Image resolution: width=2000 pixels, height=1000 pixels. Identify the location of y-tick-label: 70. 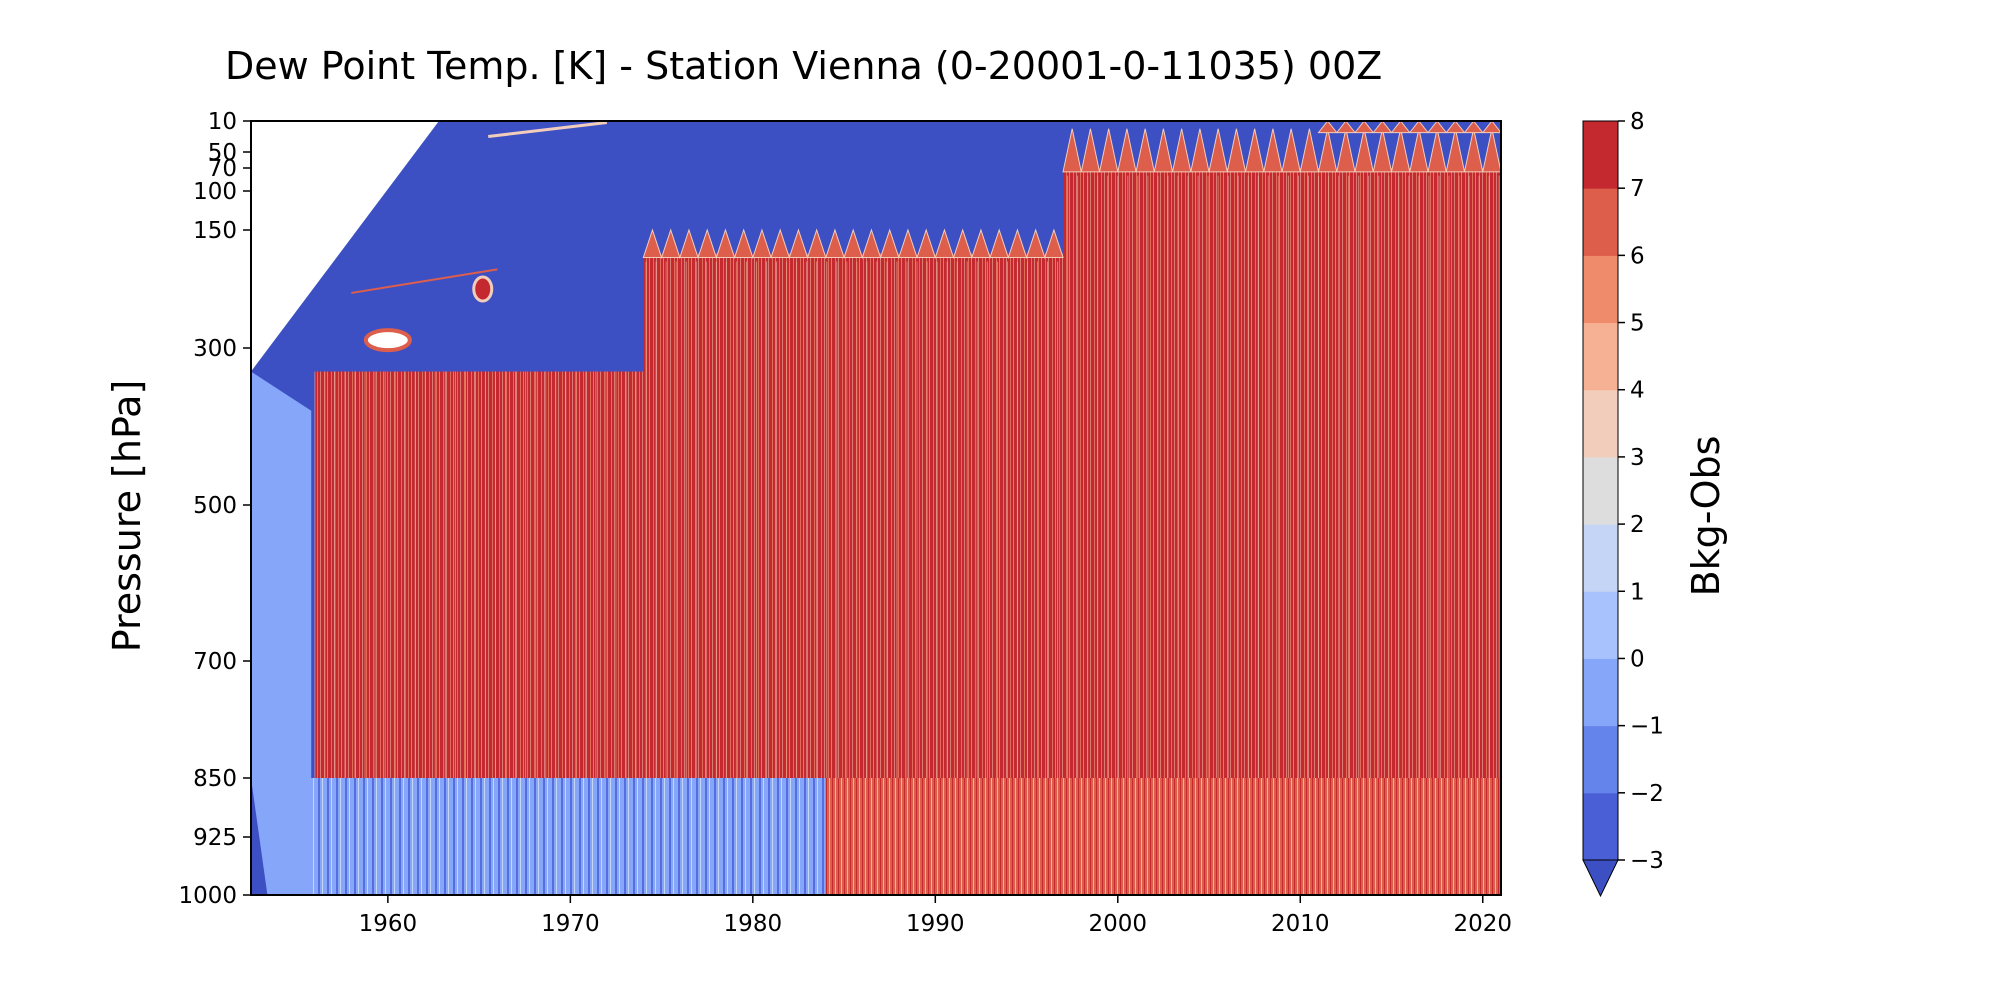
(222, 169).